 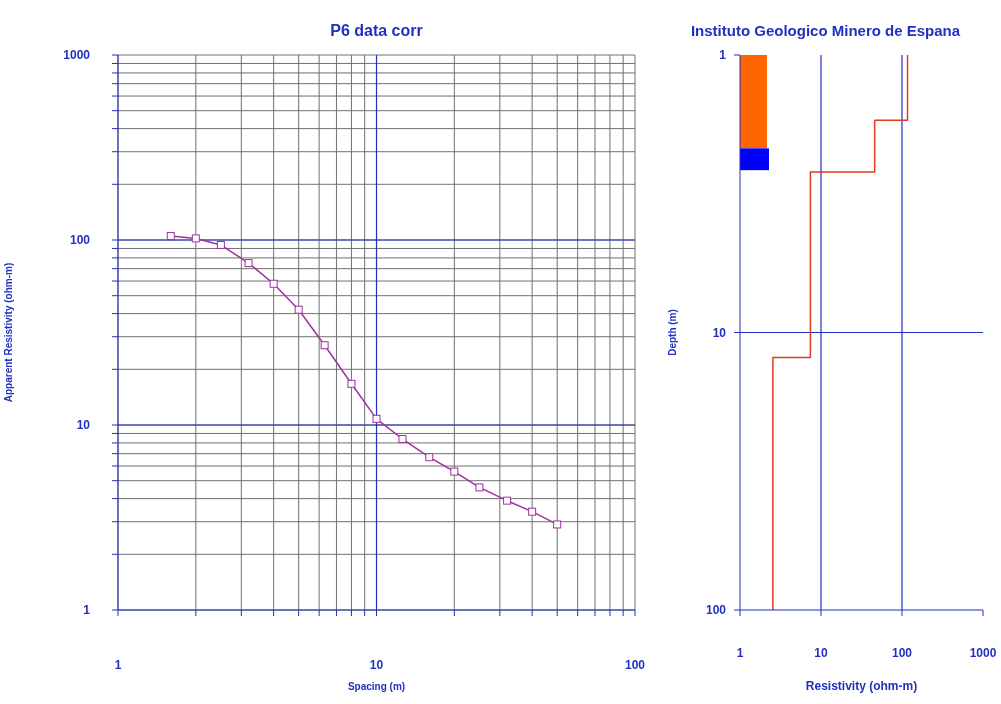 What do you see at coordinates (861, 686) in the screenshot?
I see `x-axis-title: Resistivity (ohm-m)` at bounding box center [861, 686].